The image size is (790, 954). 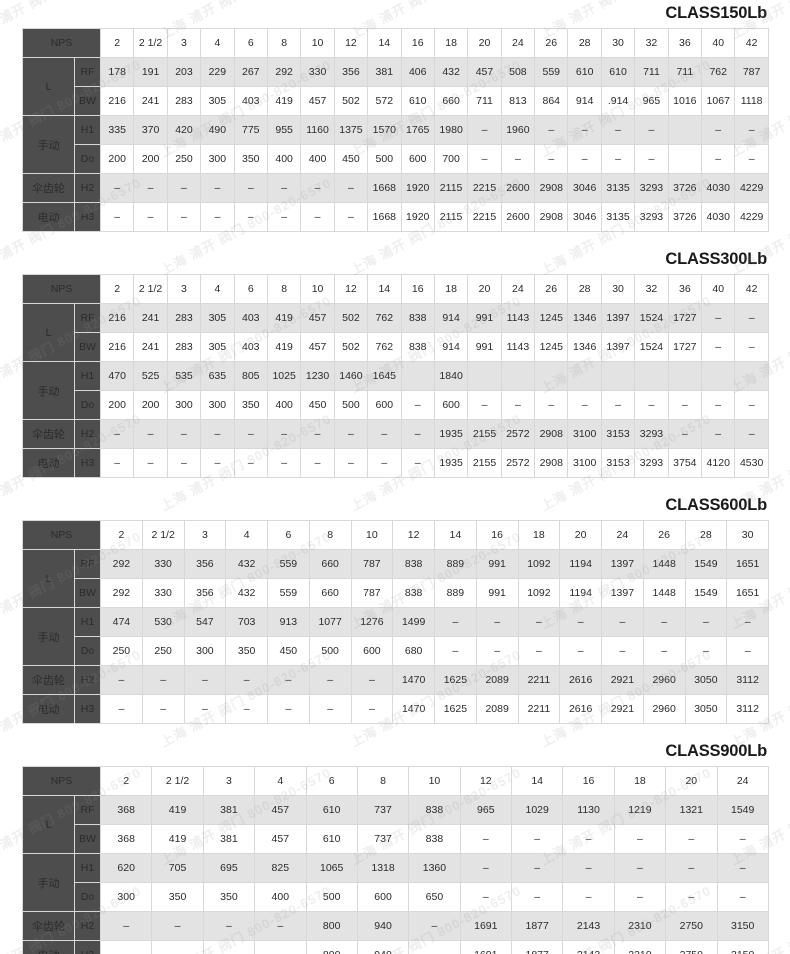 I want to click on table-cell: 703, so click(x=246, y=622).